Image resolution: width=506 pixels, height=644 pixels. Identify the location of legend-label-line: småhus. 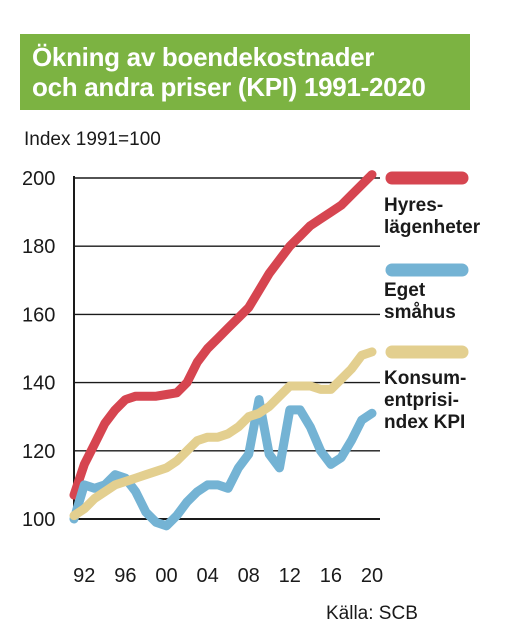
(420, 312).